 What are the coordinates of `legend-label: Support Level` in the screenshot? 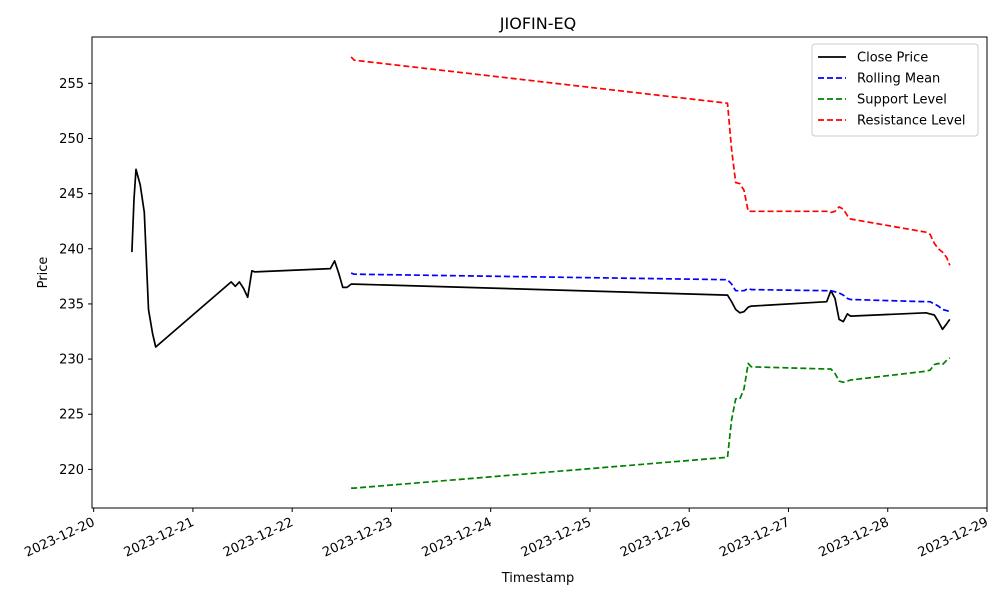 It's located at (902, 100).